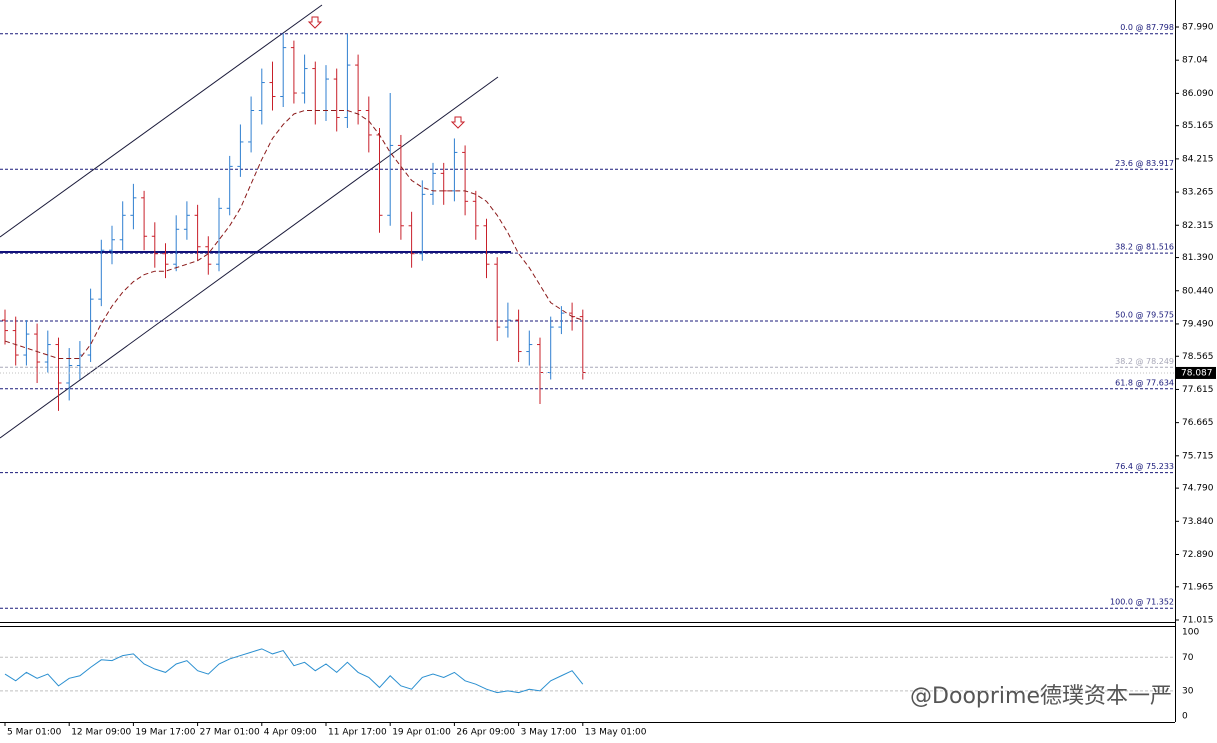 Image resolution: width=1217 pixels, height=743 pixels. I want to click on osc-tick-label: 30, so click(1188, 691).